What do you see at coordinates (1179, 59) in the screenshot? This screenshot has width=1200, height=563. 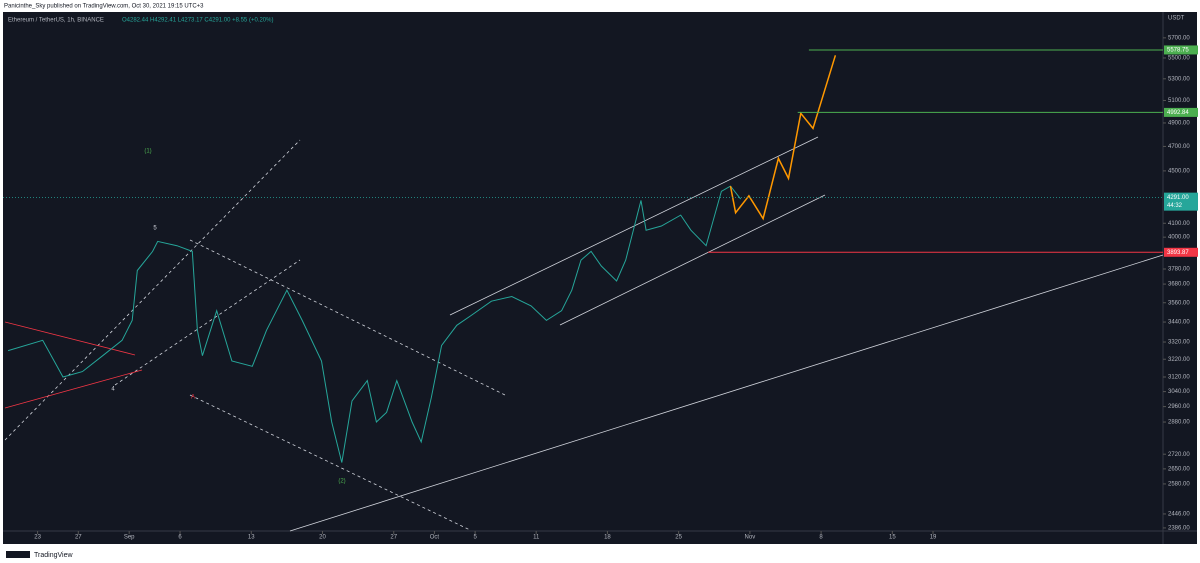 I see `y-tick-label: 5500.00` at bounding box center [1179, 59].